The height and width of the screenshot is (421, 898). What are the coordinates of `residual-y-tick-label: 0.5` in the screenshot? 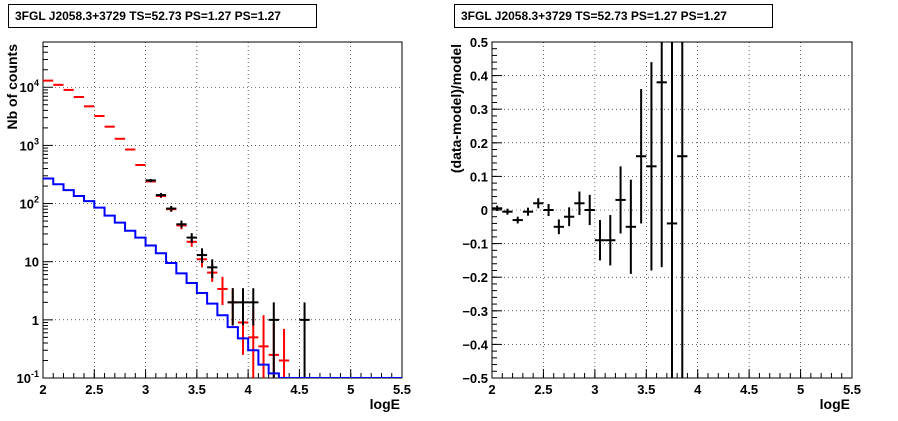 It's located at (479, 42).